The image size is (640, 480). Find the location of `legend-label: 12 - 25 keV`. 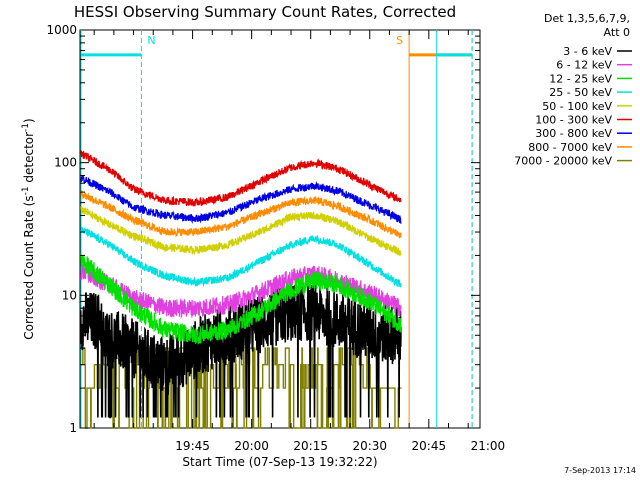

legend-label: 12 - 25 keV is located at coordinates (580, 78).